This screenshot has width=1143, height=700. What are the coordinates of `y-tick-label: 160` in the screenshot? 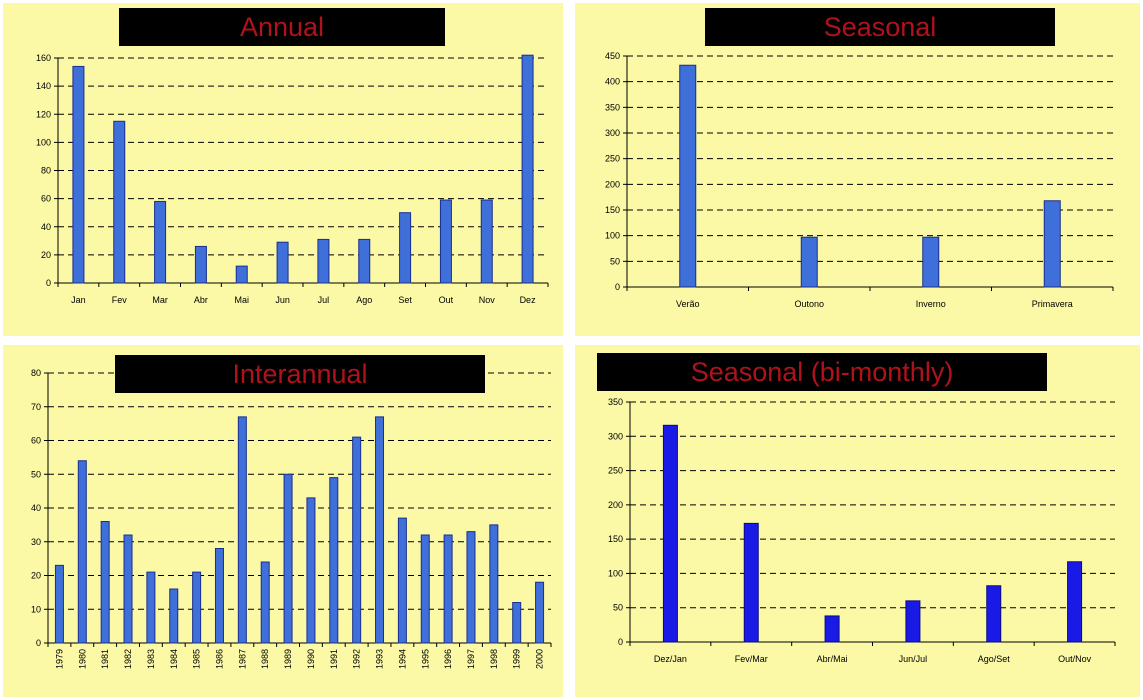 It's located at (43, 58).